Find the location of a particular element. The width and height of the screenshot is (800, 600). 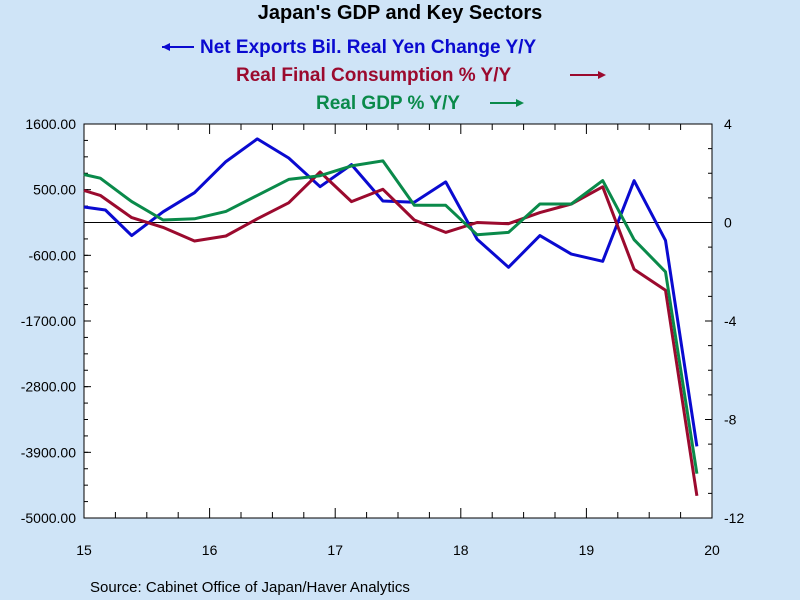

right-tick-label: 0 is located at coordinates (728, 223).